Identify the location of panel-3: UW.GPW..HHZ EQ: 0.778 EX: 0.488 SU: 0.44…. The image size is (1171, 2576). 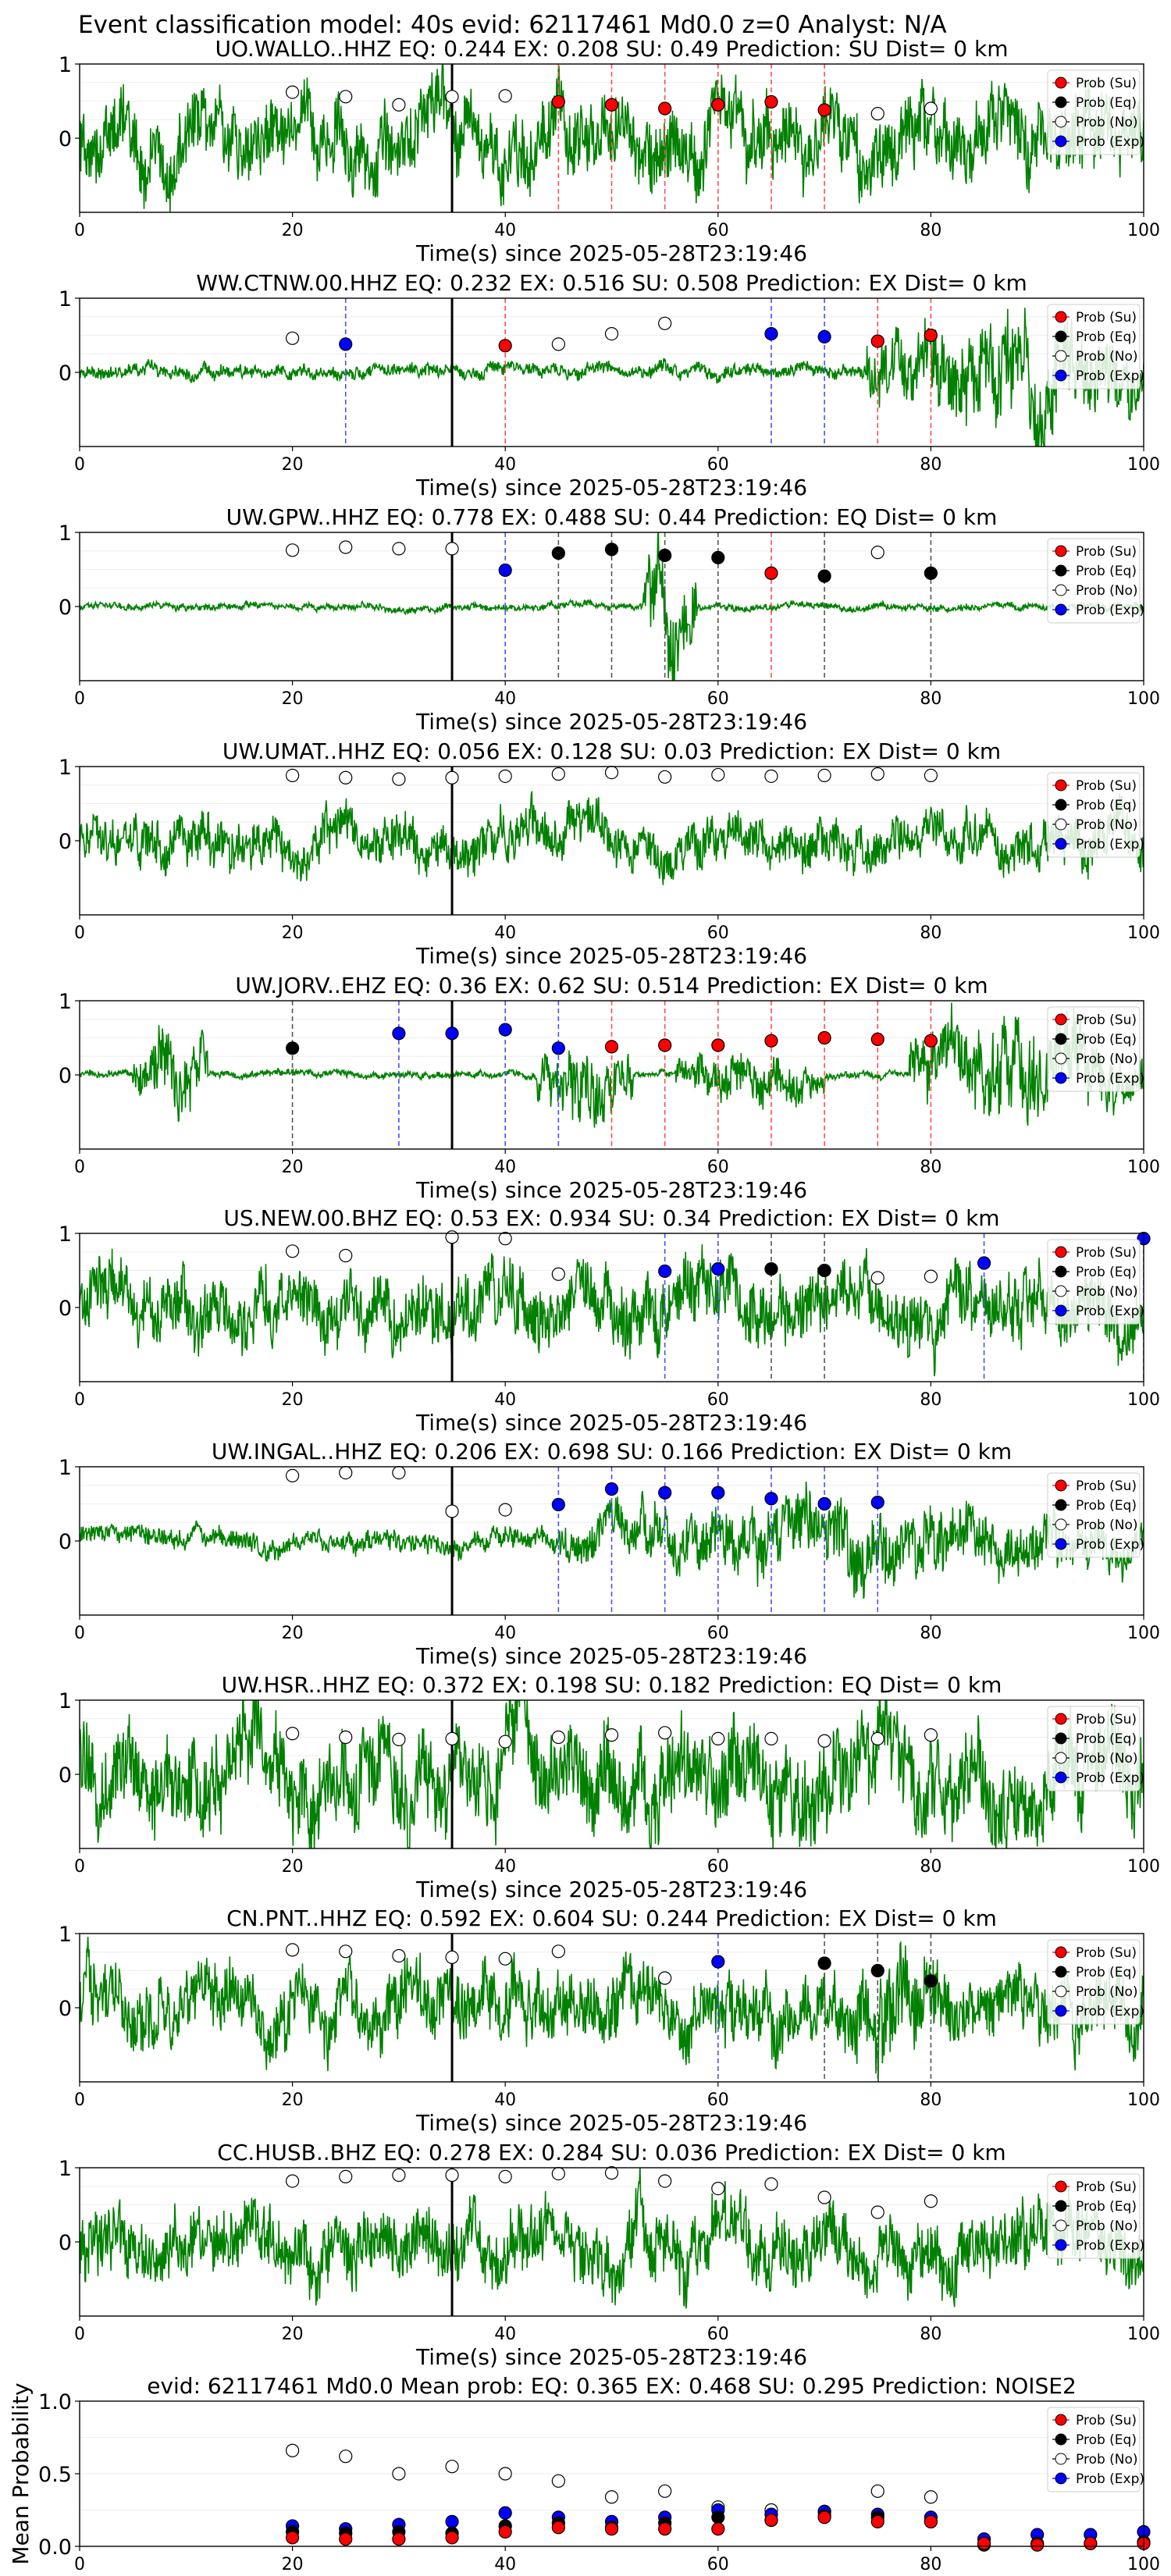
(609, 619).